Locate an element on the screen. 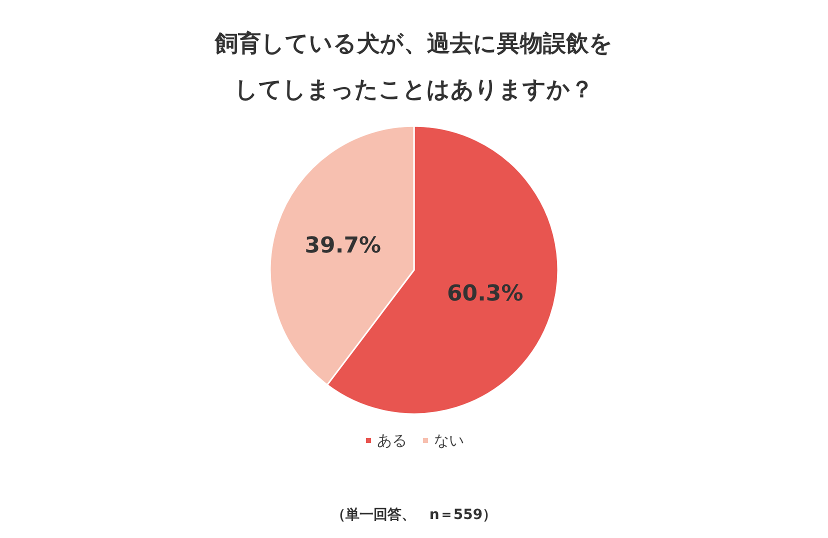  data-label: 60.3% is located at coordinates (485, 293).